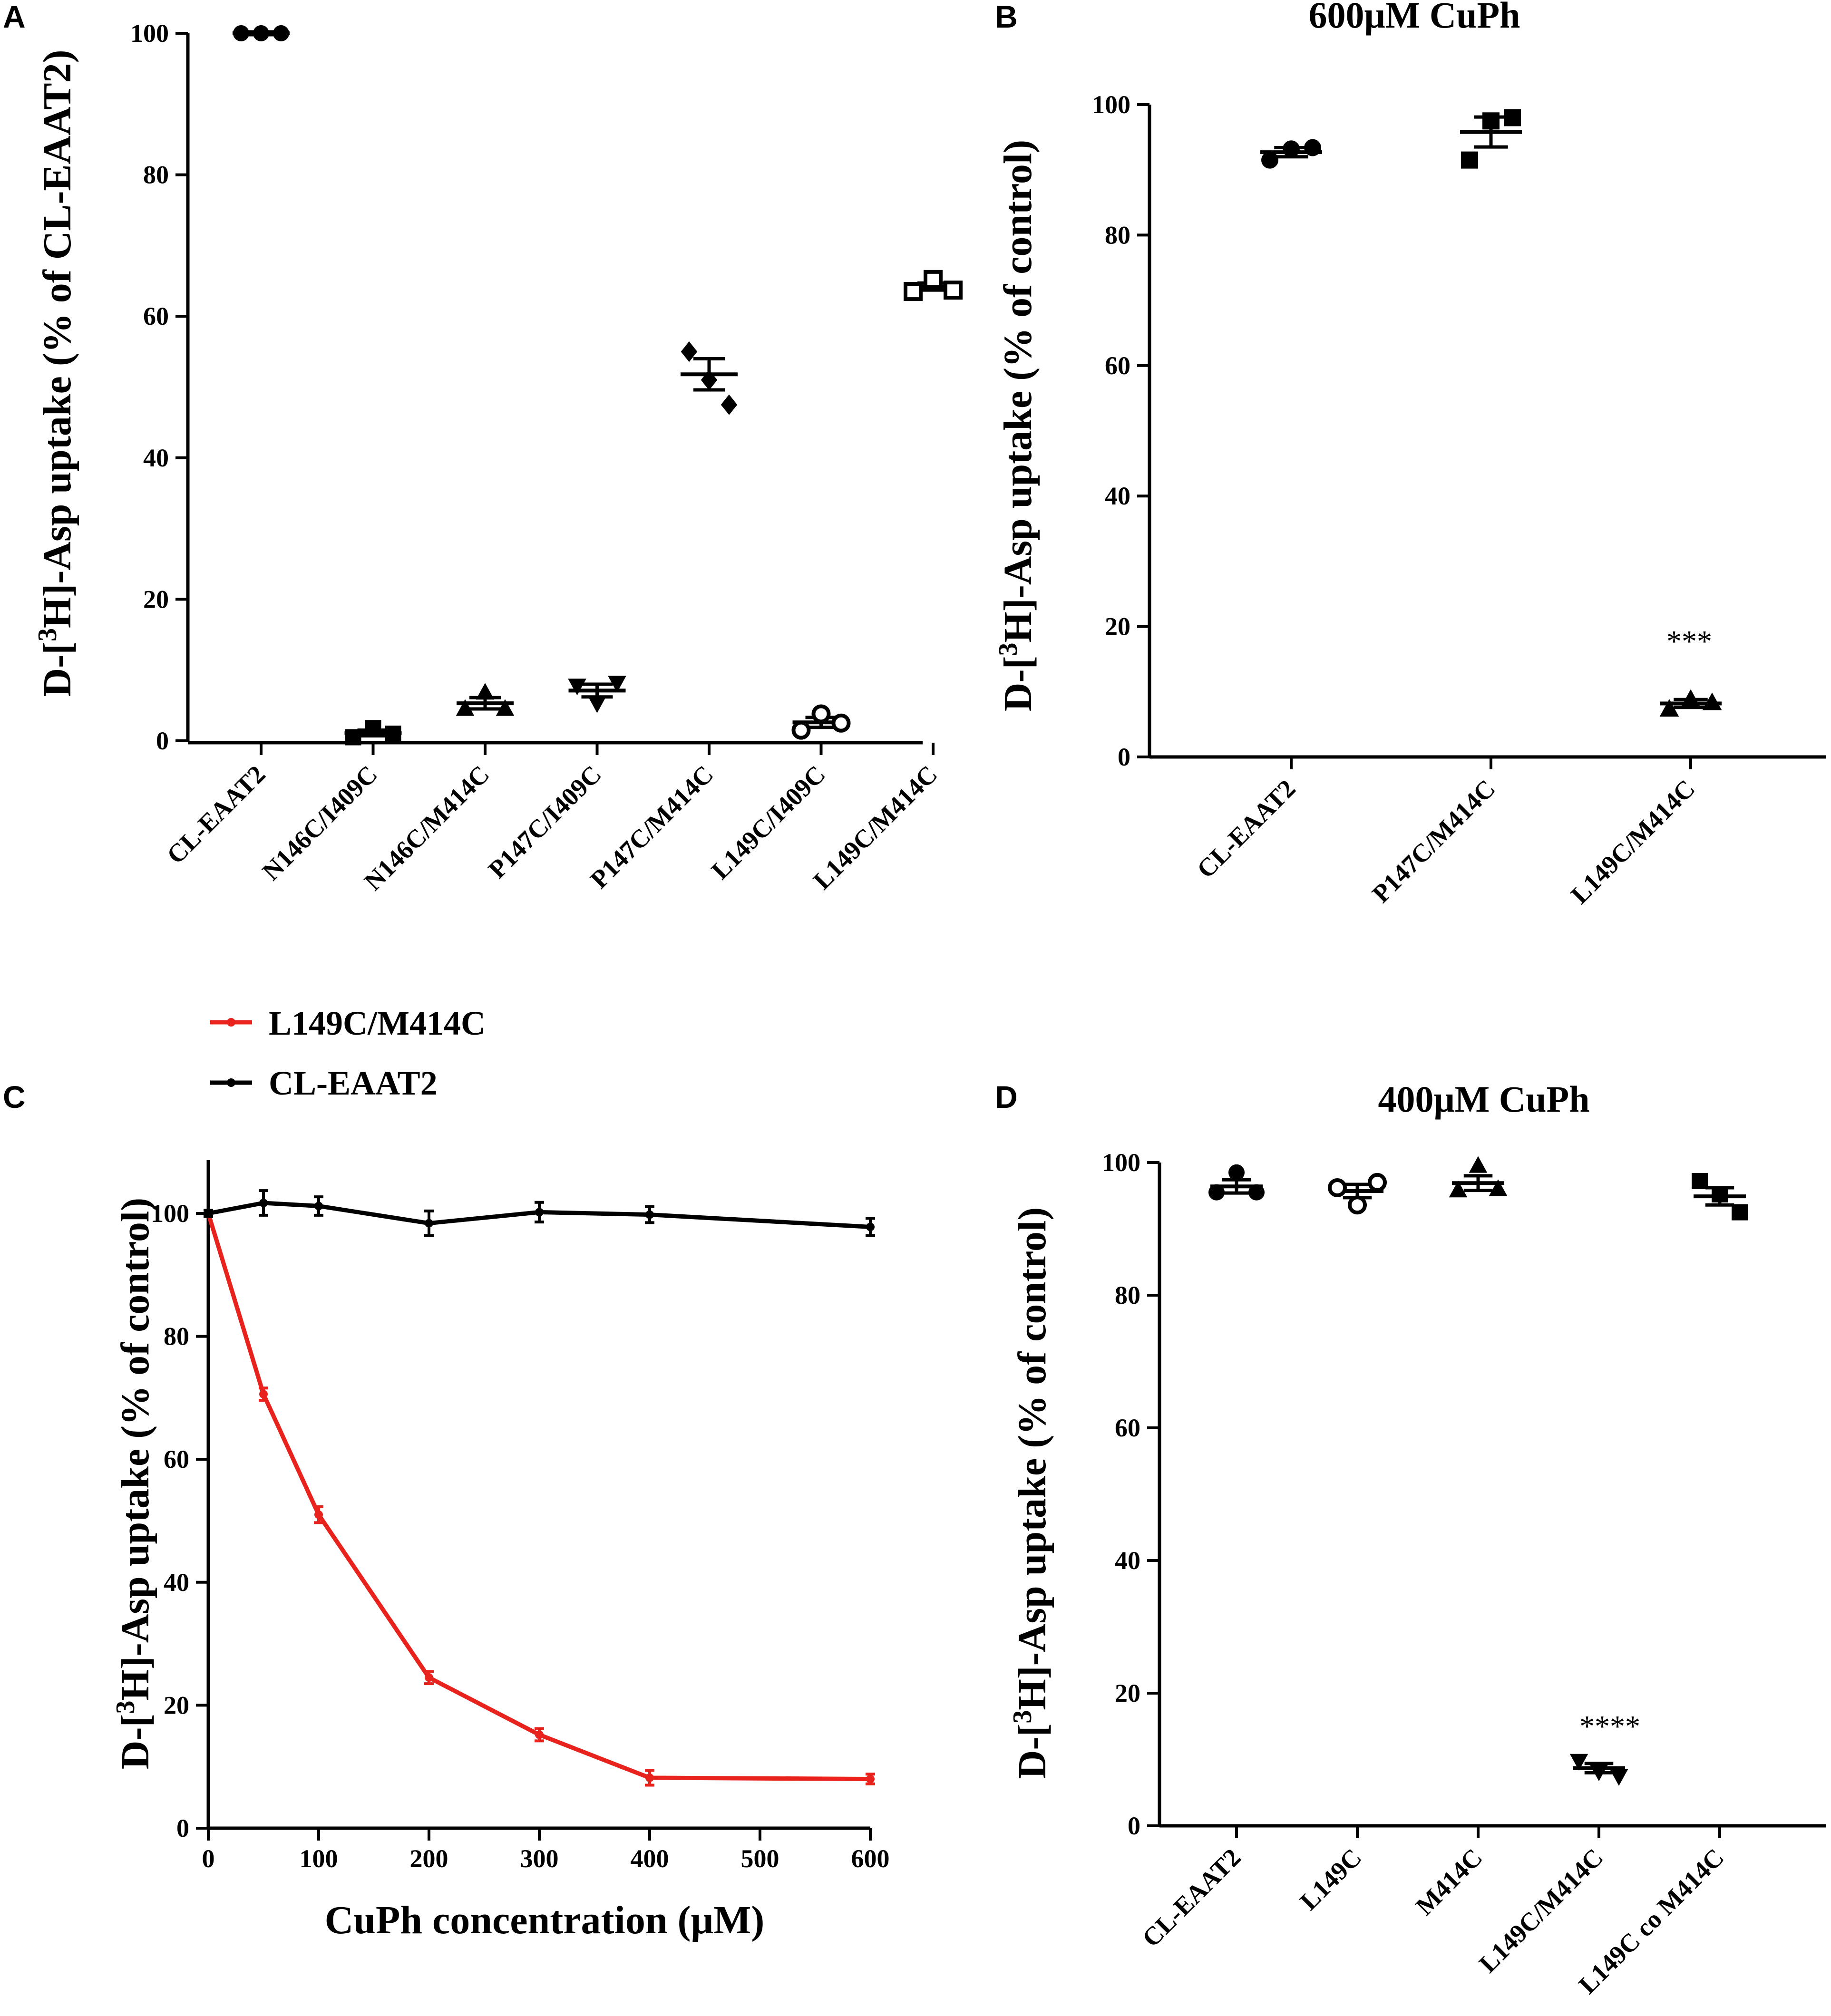 The width and height of the screenshot is (1831, 2016). What do you see at coordinates (1031, 1493) in the screenshot?
I see `panel-d-y-label: D-[3H]-Asp uptake (% of control)` at bounding box center [1031, 1493].